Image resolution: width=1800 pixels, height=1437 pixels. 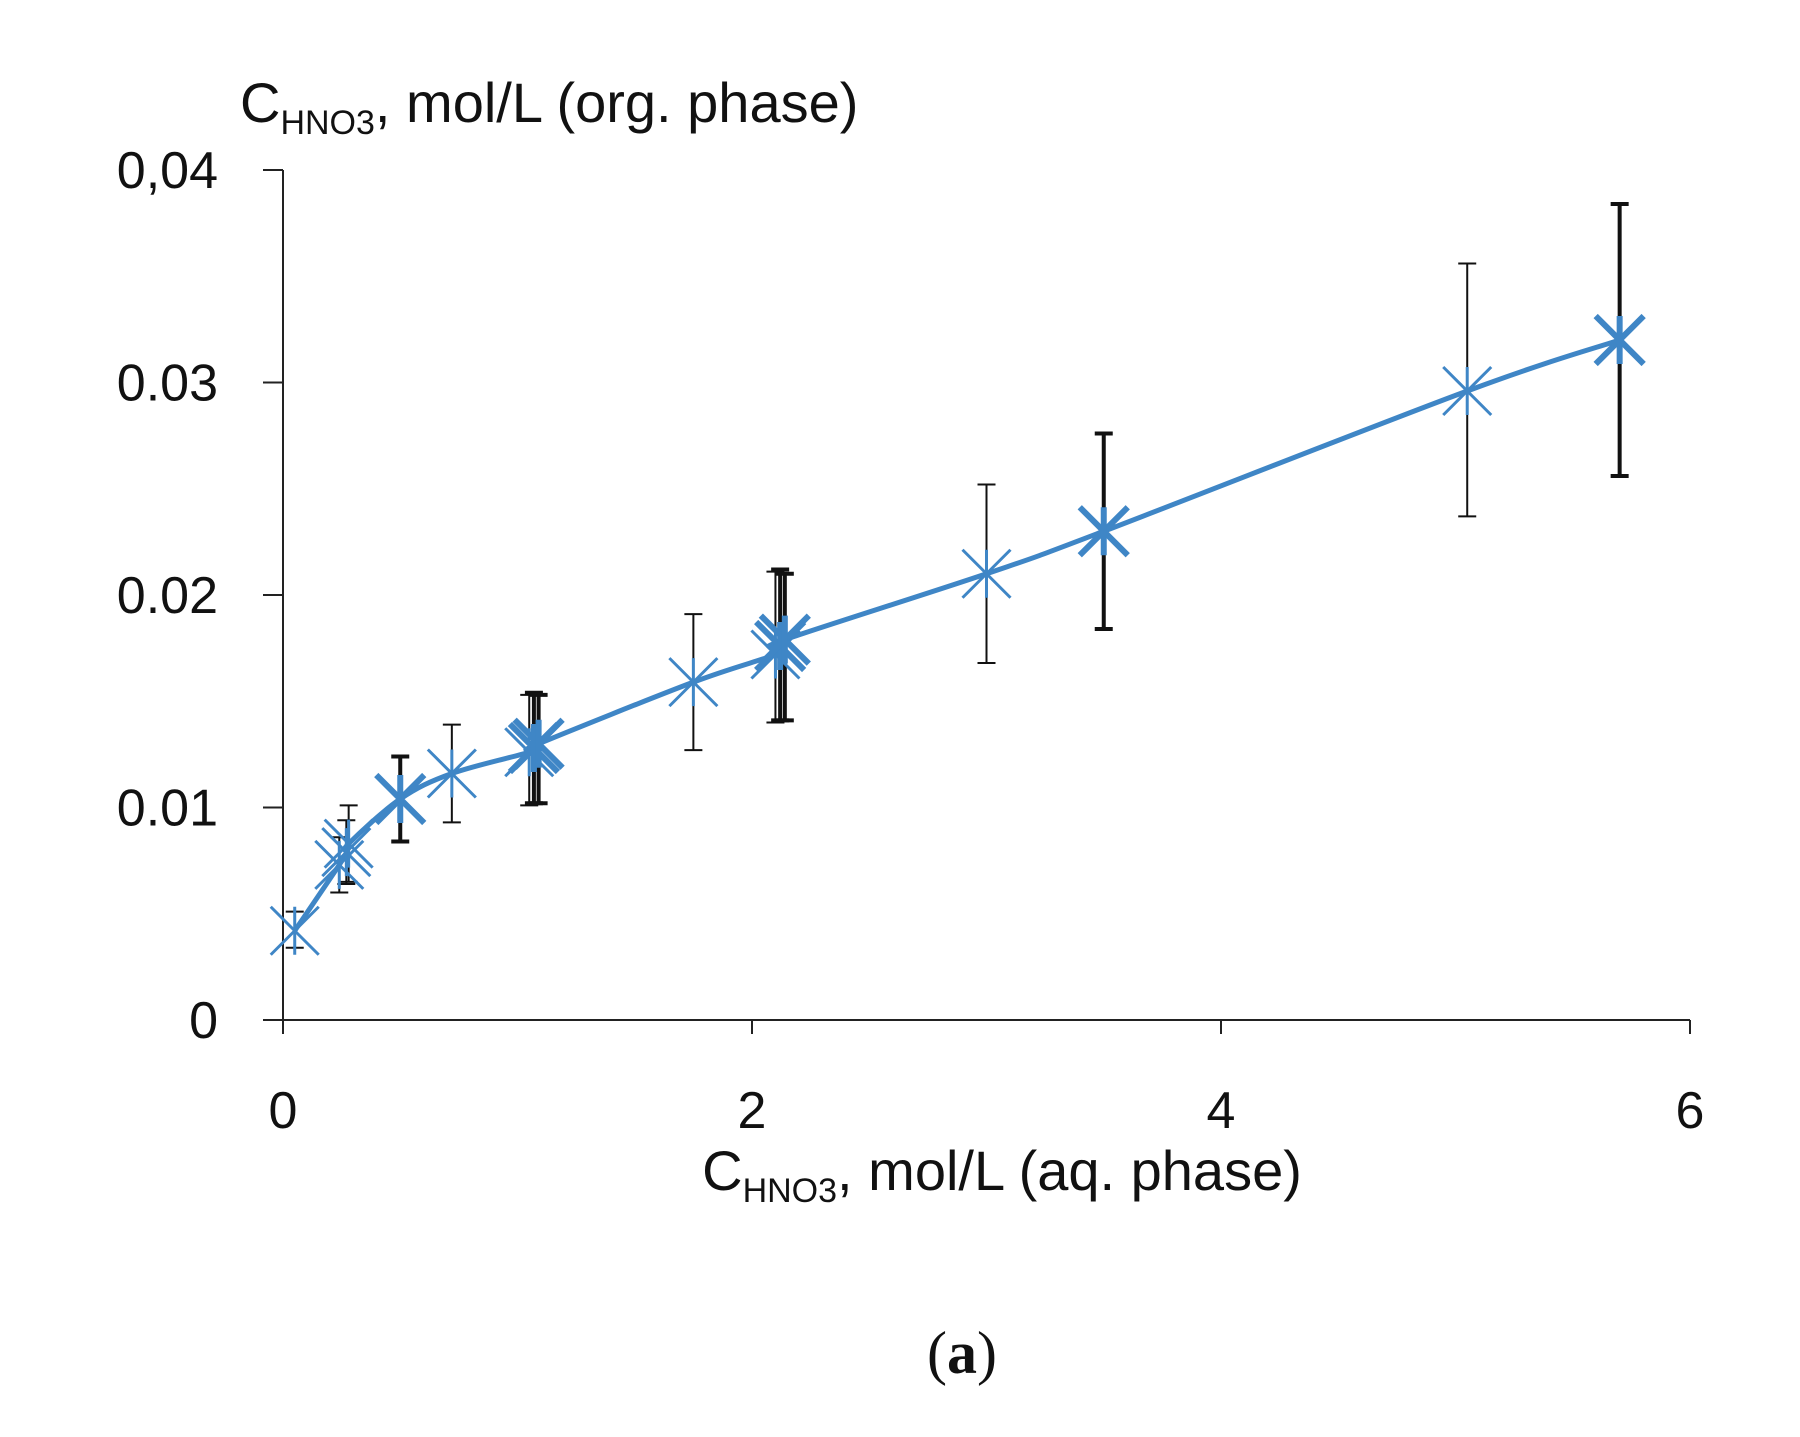 What do you see at coordinates (722, 1170) in the screenshot?
I see `x-axis-label-main: C` at bounding box center [722, 1170].